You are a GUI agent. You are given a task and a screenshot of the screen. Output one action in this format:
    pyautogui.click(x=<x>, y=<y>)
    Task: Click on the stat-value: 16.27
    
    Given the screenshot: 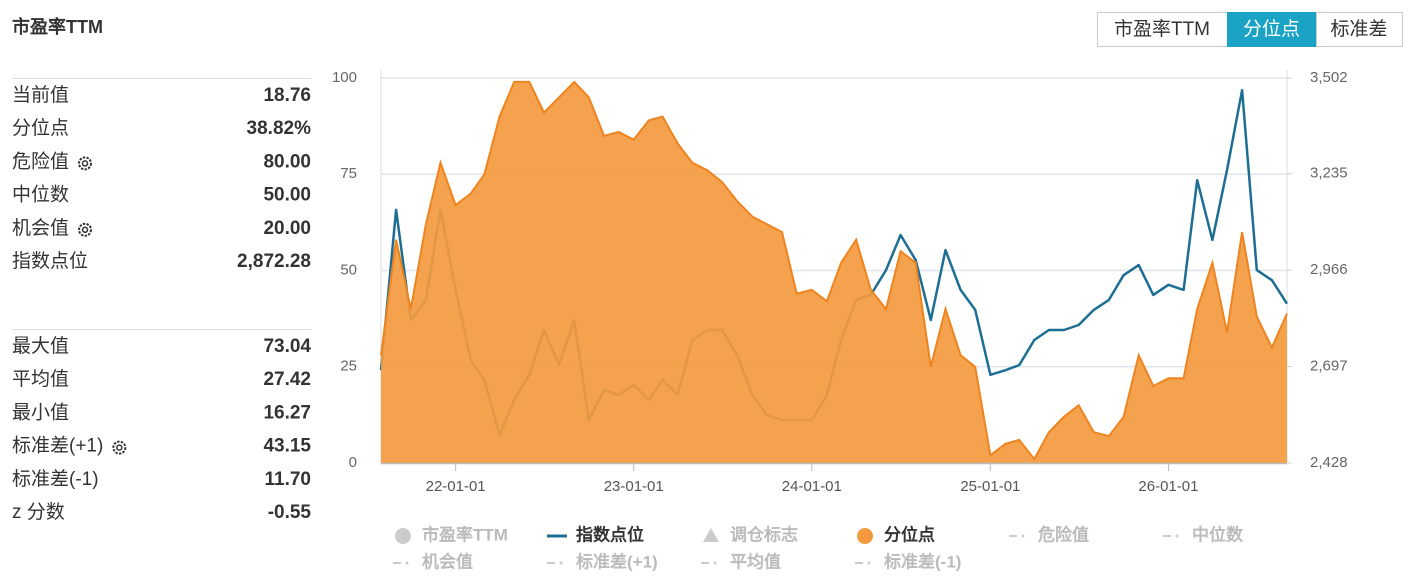 What is the action you would take?
    pyautogui.click(x=287, y=412)
    